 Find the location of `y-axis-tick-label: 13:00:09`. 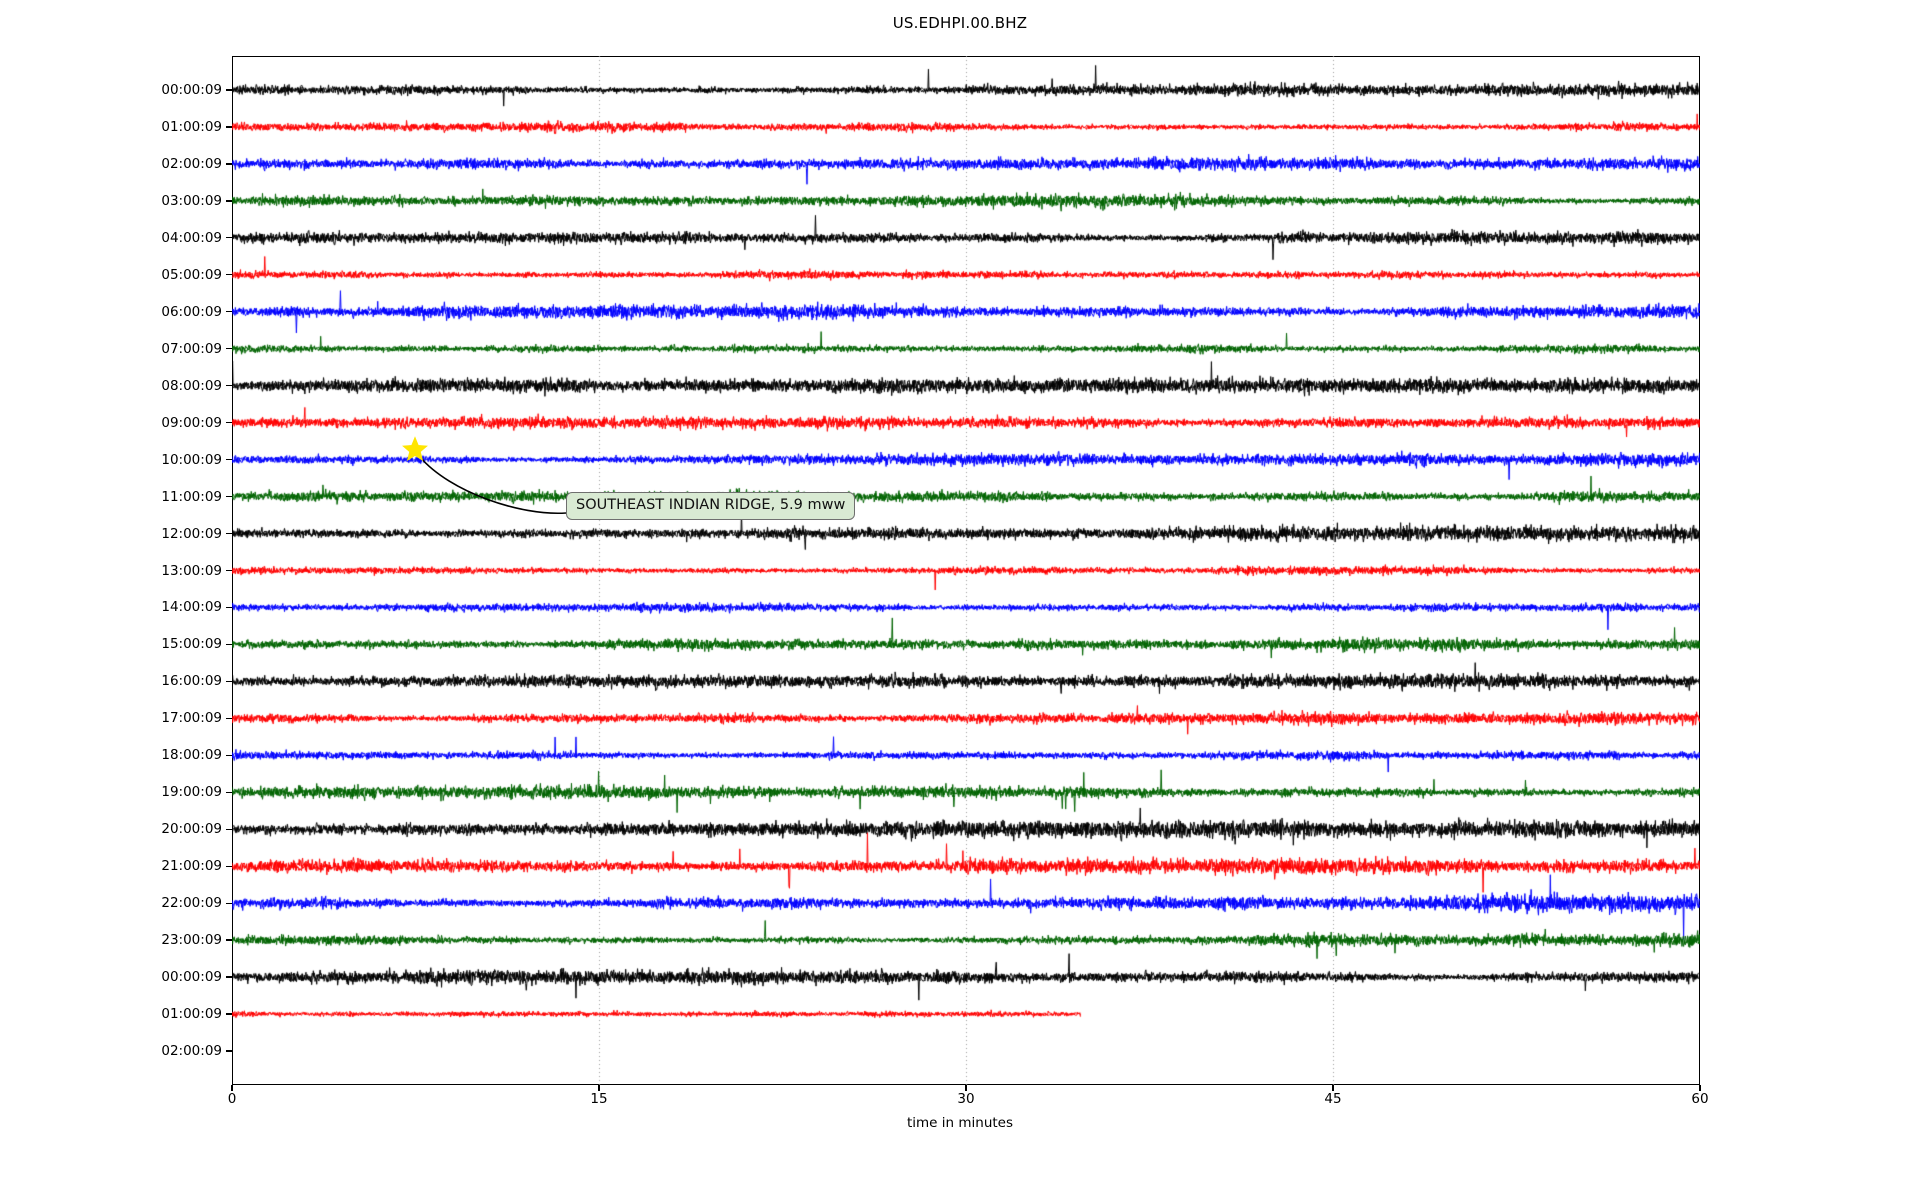

y-axis-tick-label: 13:00:09 is located at coordinates (191, 570).